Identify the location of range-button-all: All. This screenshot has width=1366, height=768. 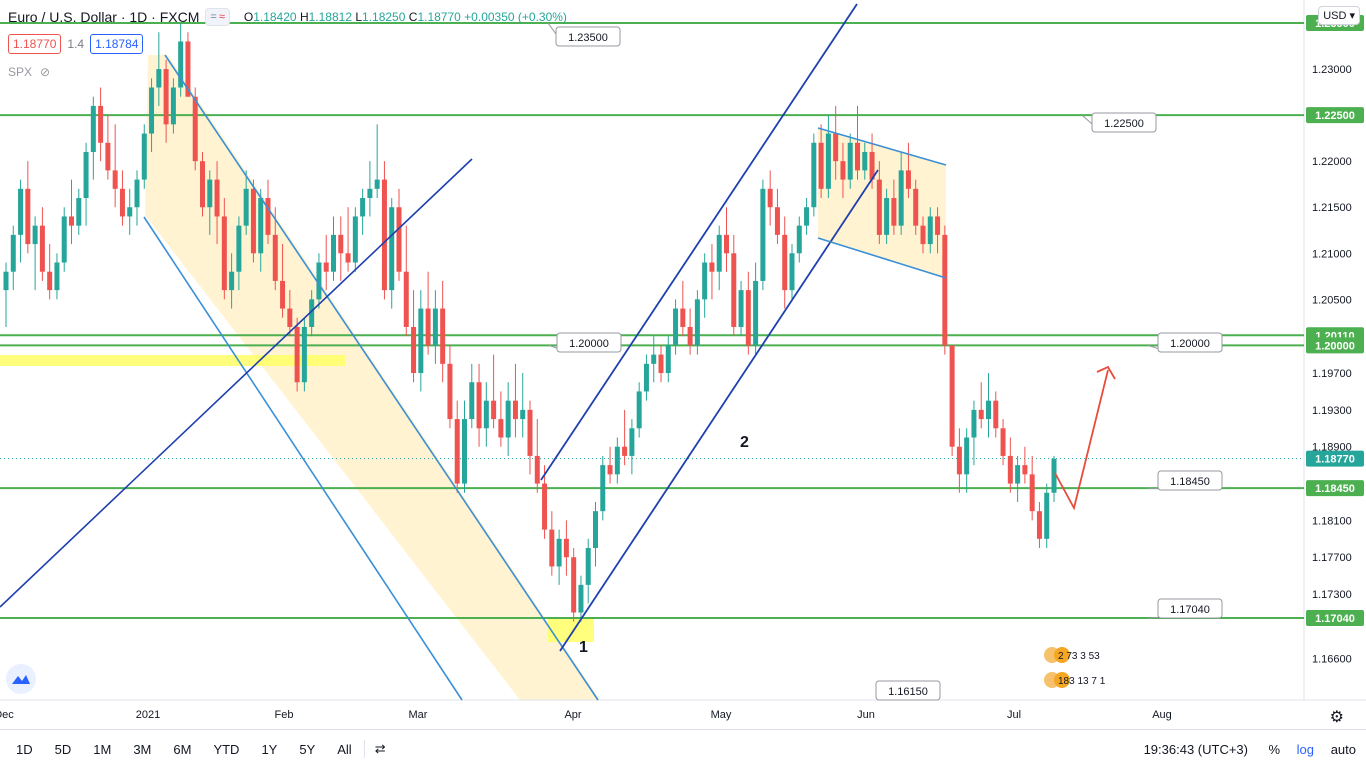
(344, 749).